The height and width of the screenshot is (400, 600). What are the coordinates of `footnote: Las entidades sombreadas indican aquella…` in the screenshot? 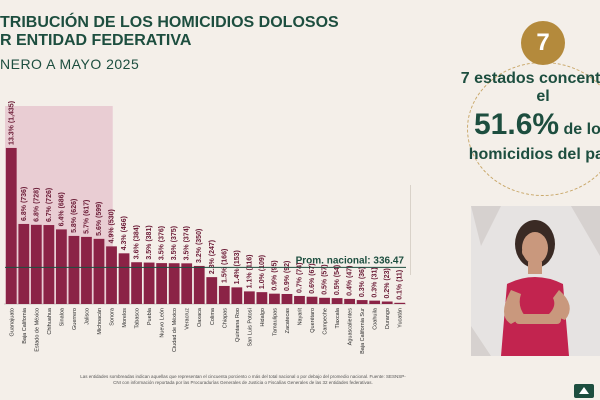 It's located at (243, 379).